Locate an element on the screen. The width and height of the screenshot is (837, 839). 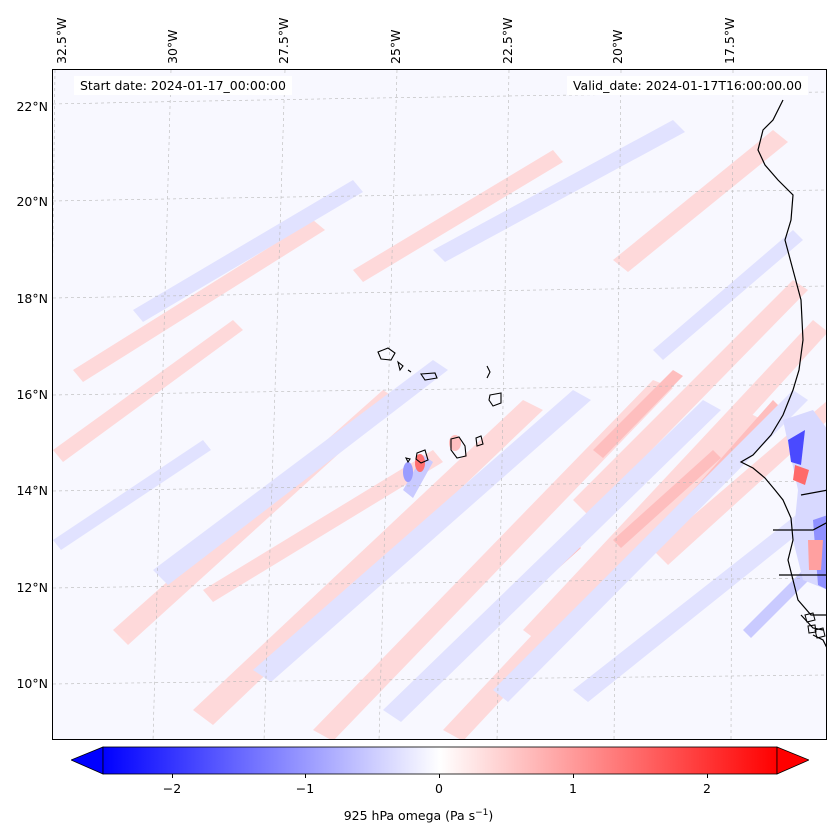
colorbar-label: 925 hPa omega (Pa s−1) is located at coordinates (418, 815).